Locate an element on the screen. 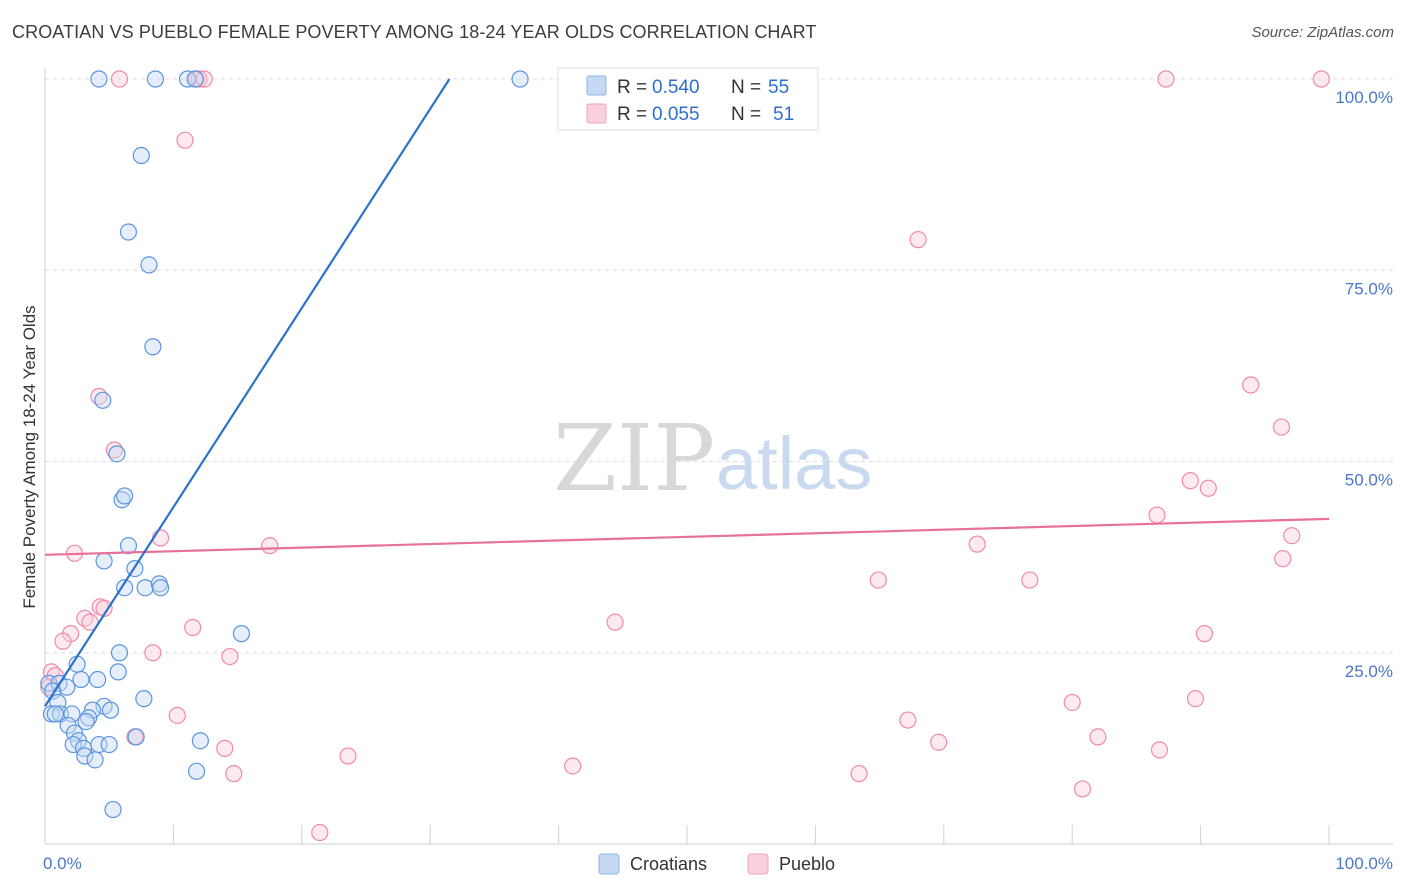  x-tick-label-min: 0.0% is located at coordinates (62, 863).